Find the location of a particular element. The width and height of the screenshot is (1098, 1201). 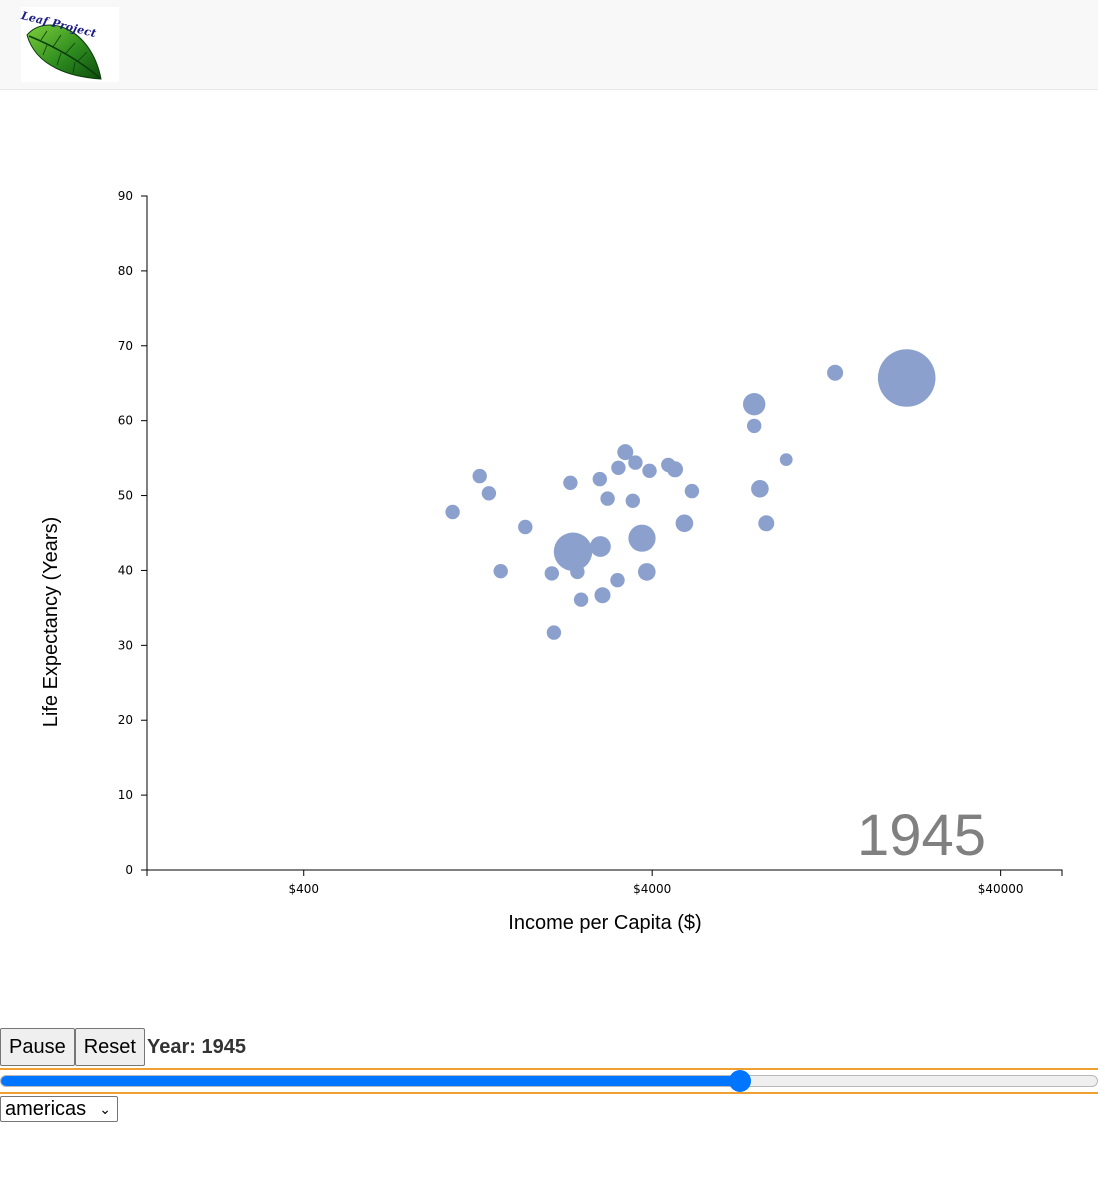

leaf-icon is located at coordinates (64, 52).